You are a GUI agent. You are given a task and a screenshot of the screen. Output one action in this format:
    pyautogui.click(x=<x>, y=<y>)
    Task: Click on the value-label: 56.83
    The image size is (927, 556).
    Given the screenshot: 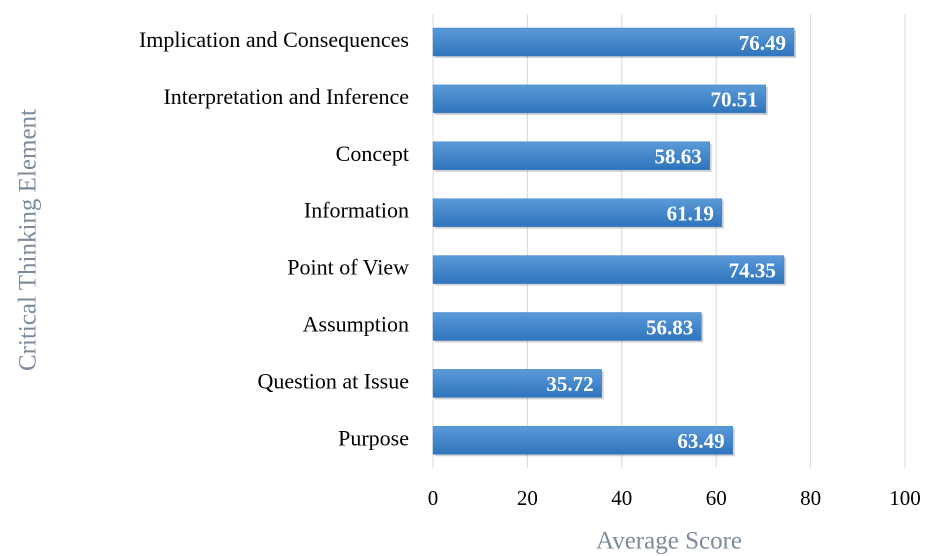 What is the action you would take?
    pyautogui.click(x=669, y=327)
    